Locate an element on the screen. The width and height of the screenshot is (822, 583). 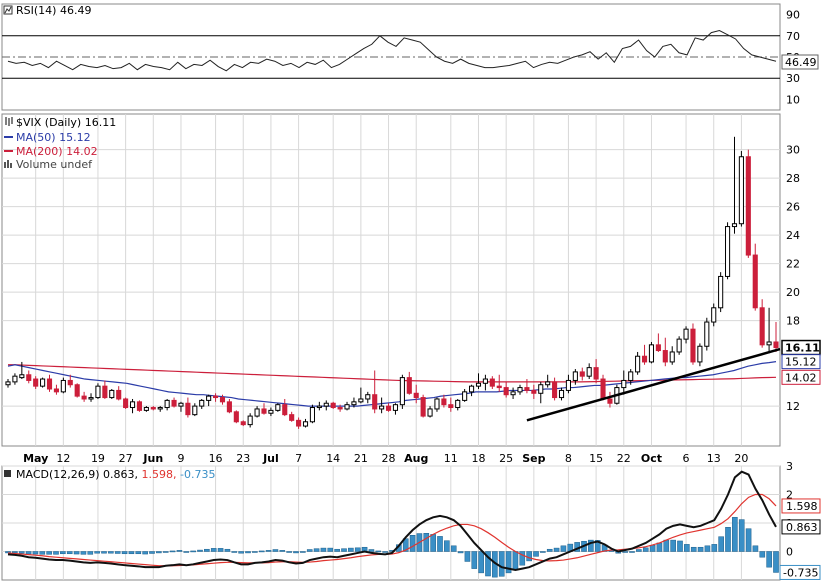
ma50-line is located at coordinates (392, 384).